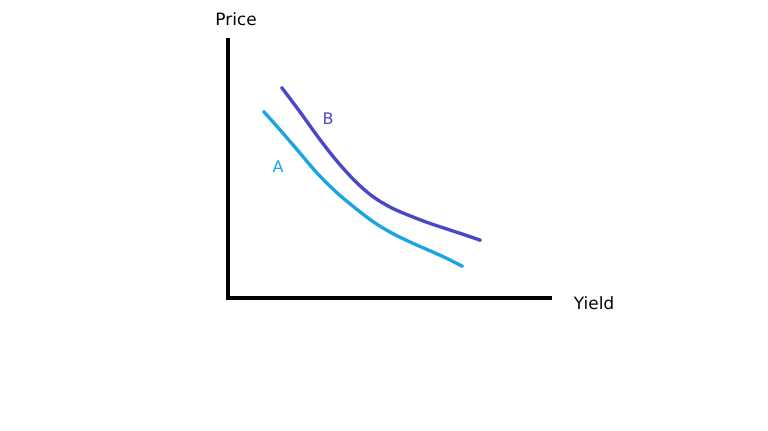 The height and width of the screenshot is (431, 768). I want to click on y-axis-title: Price, so click(236, 20).